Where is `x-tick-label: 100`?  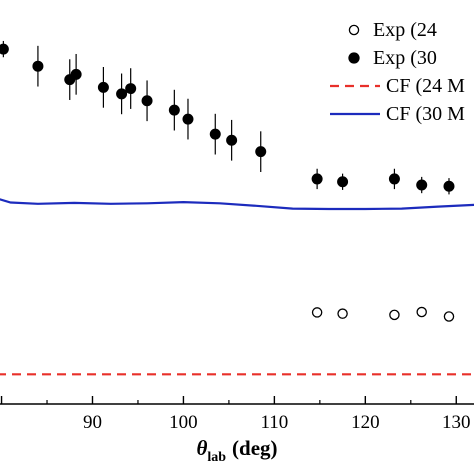 x-tick-label: 100 is located at coordinates (183, 422).